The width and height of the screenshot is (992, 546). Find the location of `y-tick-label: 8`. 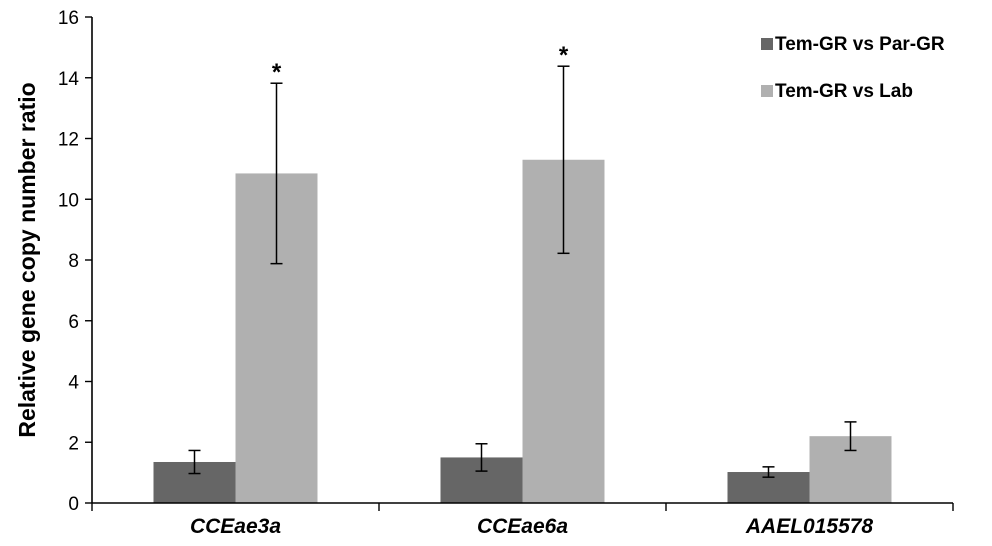

y-tick-label: 8 is located at coordinates (73, 261).